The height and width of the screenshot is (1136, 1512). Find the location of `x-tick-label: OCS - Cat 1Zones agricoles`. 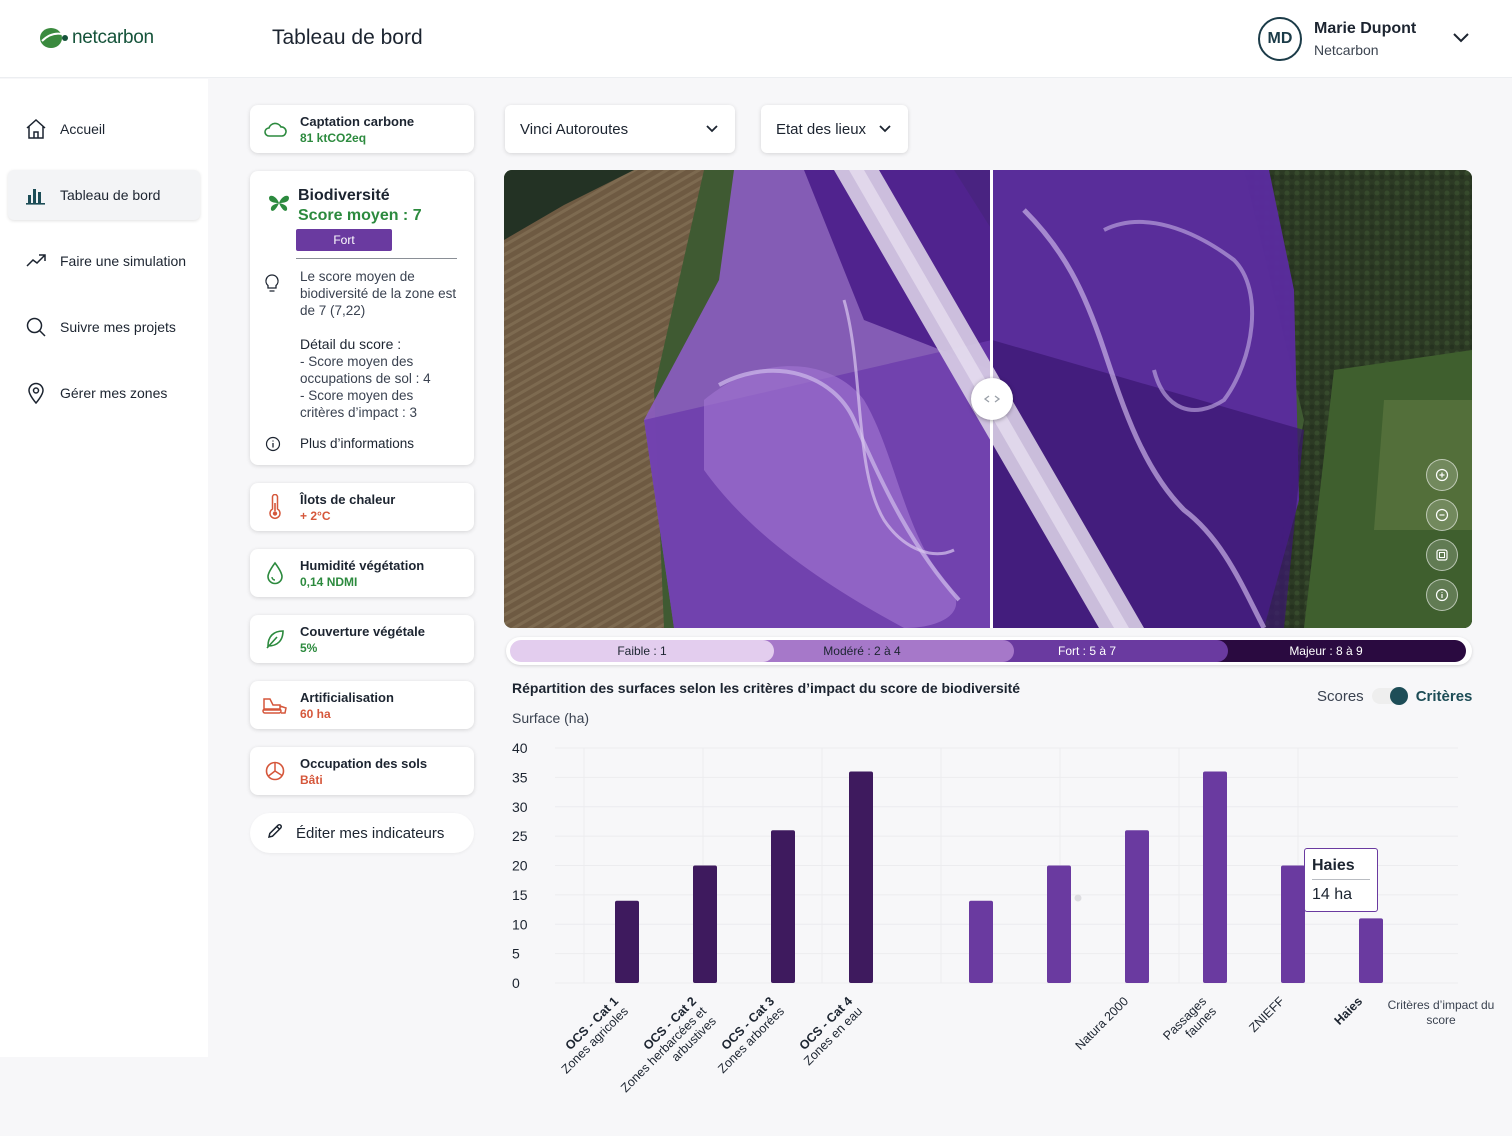

x-tick-label: OCS - Cat 1Zones agricoles is located at coordinates (590, 1035).